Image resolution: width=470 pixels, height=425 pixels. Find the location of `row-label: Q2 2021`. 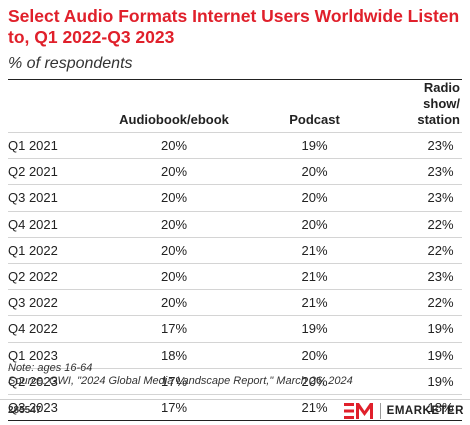

row-label: Q2 2021 is located at coordinates (55, 171).